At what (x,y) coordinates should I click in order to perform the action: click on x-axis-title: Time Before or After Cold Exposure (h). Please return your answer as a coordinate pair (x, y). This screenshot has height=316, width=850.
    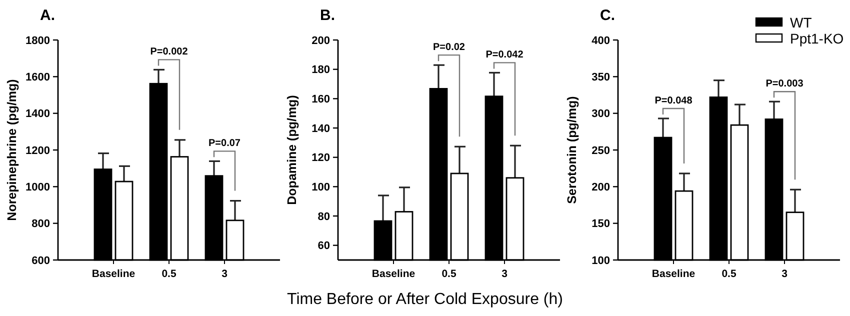
    Looking at the image, I should click on (425, 299).